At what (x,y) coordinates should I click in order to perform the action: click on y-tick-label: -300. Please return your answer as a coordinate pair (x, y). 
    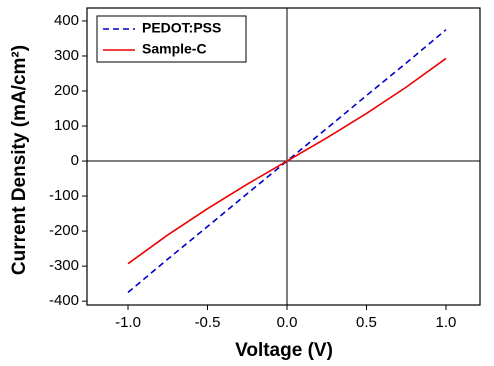
    Looking at the image, I should click on (64, 265).